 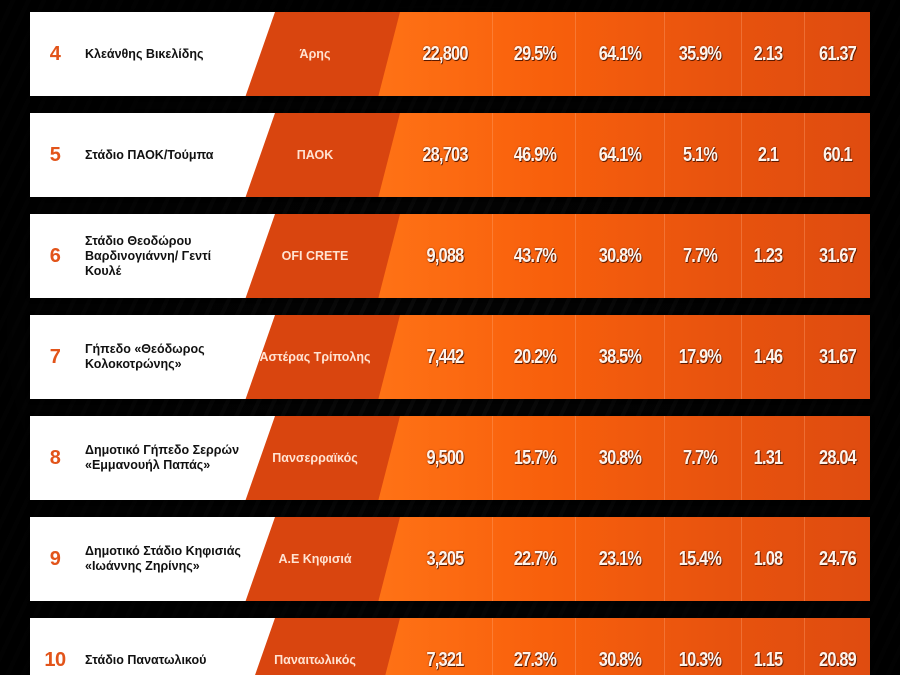 I want to click on stadium-name: Γήπεδο «Θεόδωρος Κολοκοτρώνης», so click(x=145, y=356).